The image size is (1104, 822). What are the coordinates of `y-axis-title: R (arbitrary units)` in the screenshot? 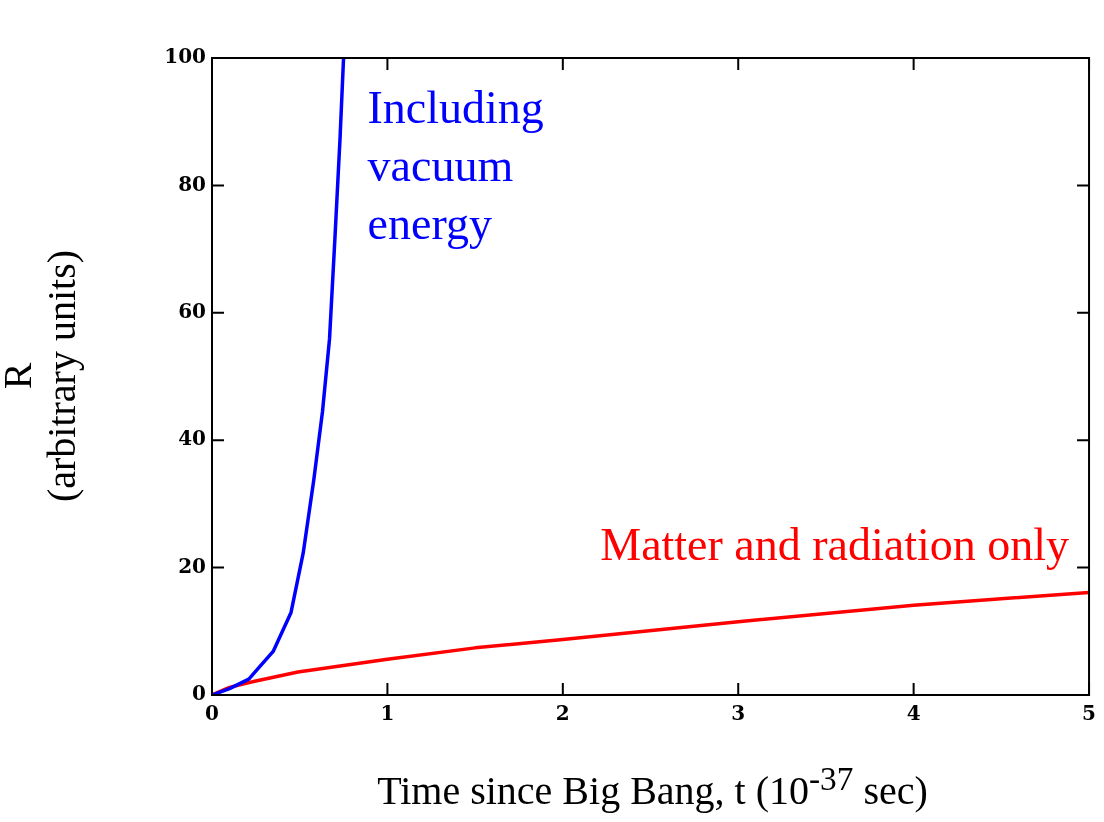 It's located at (42, 376).